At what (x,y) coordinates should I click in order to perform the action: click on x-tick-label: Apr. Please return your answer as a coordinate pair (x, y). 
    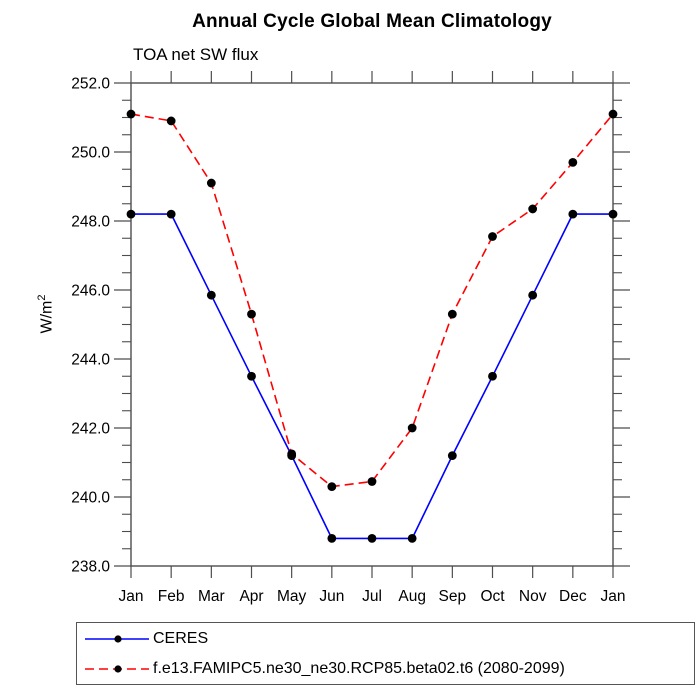
    Looking at the image, I should click on (251, 596).